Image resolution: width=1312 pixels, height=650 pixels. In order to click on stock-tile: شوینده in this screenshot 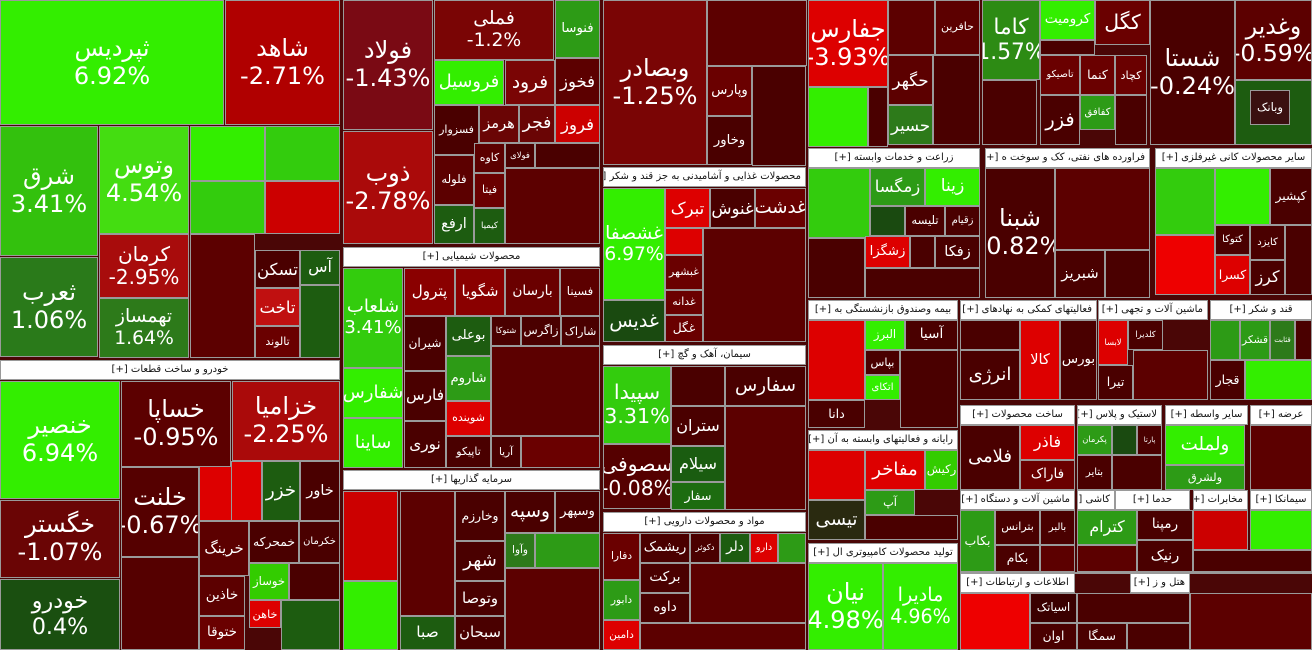, I will do `click(468, 418)`.